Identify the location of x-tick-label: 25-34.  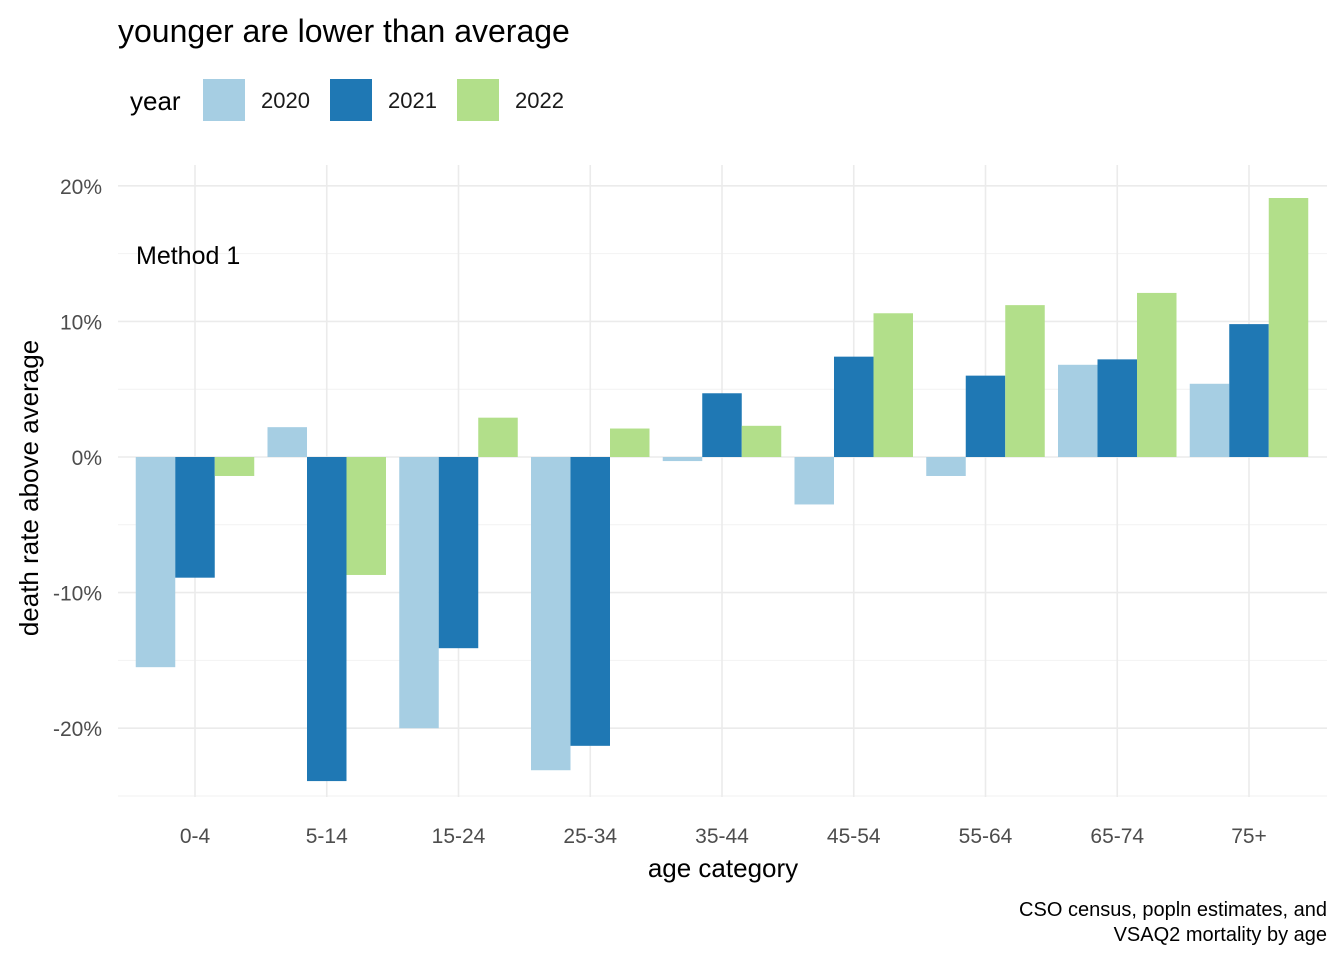
(590, 836).